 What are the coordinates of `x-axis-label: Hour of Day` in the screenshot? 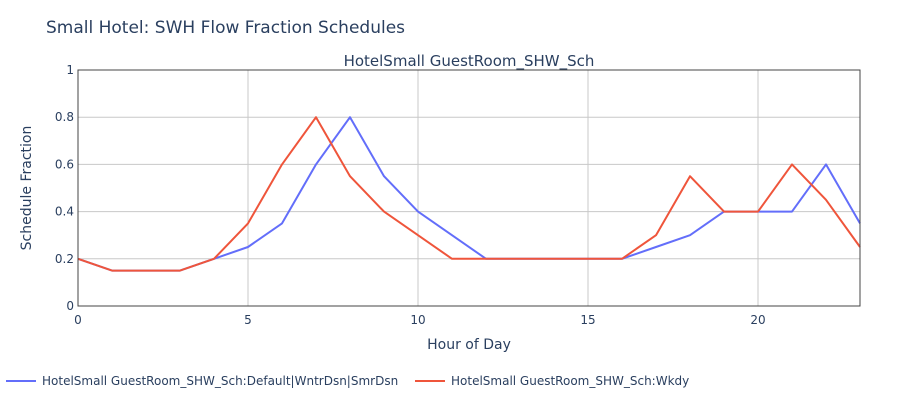 It's located at (469, 345).